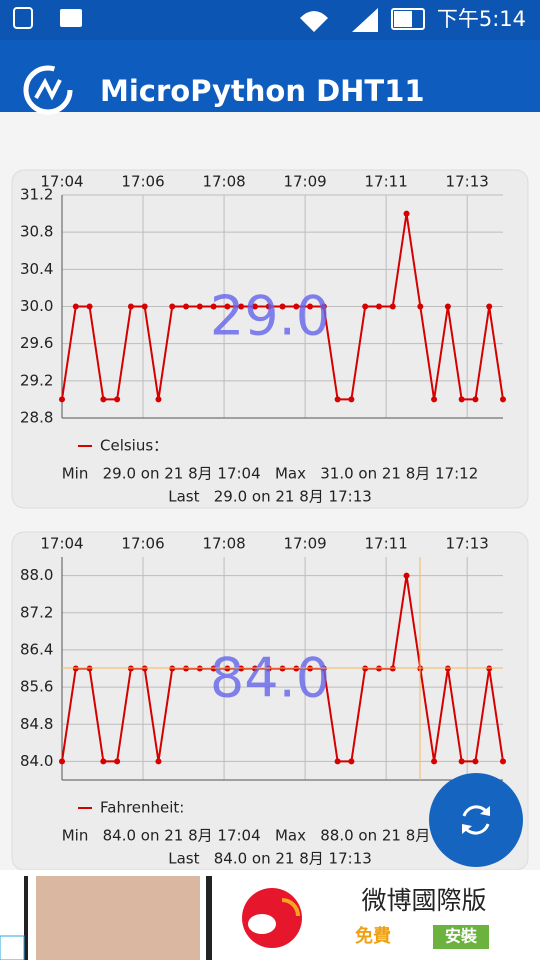 This screenshot has width=540, height=960. What do you see at coordinates (314, 21) in the screenshot?
I see `wifi-icon` at bounding box center [314, 21].